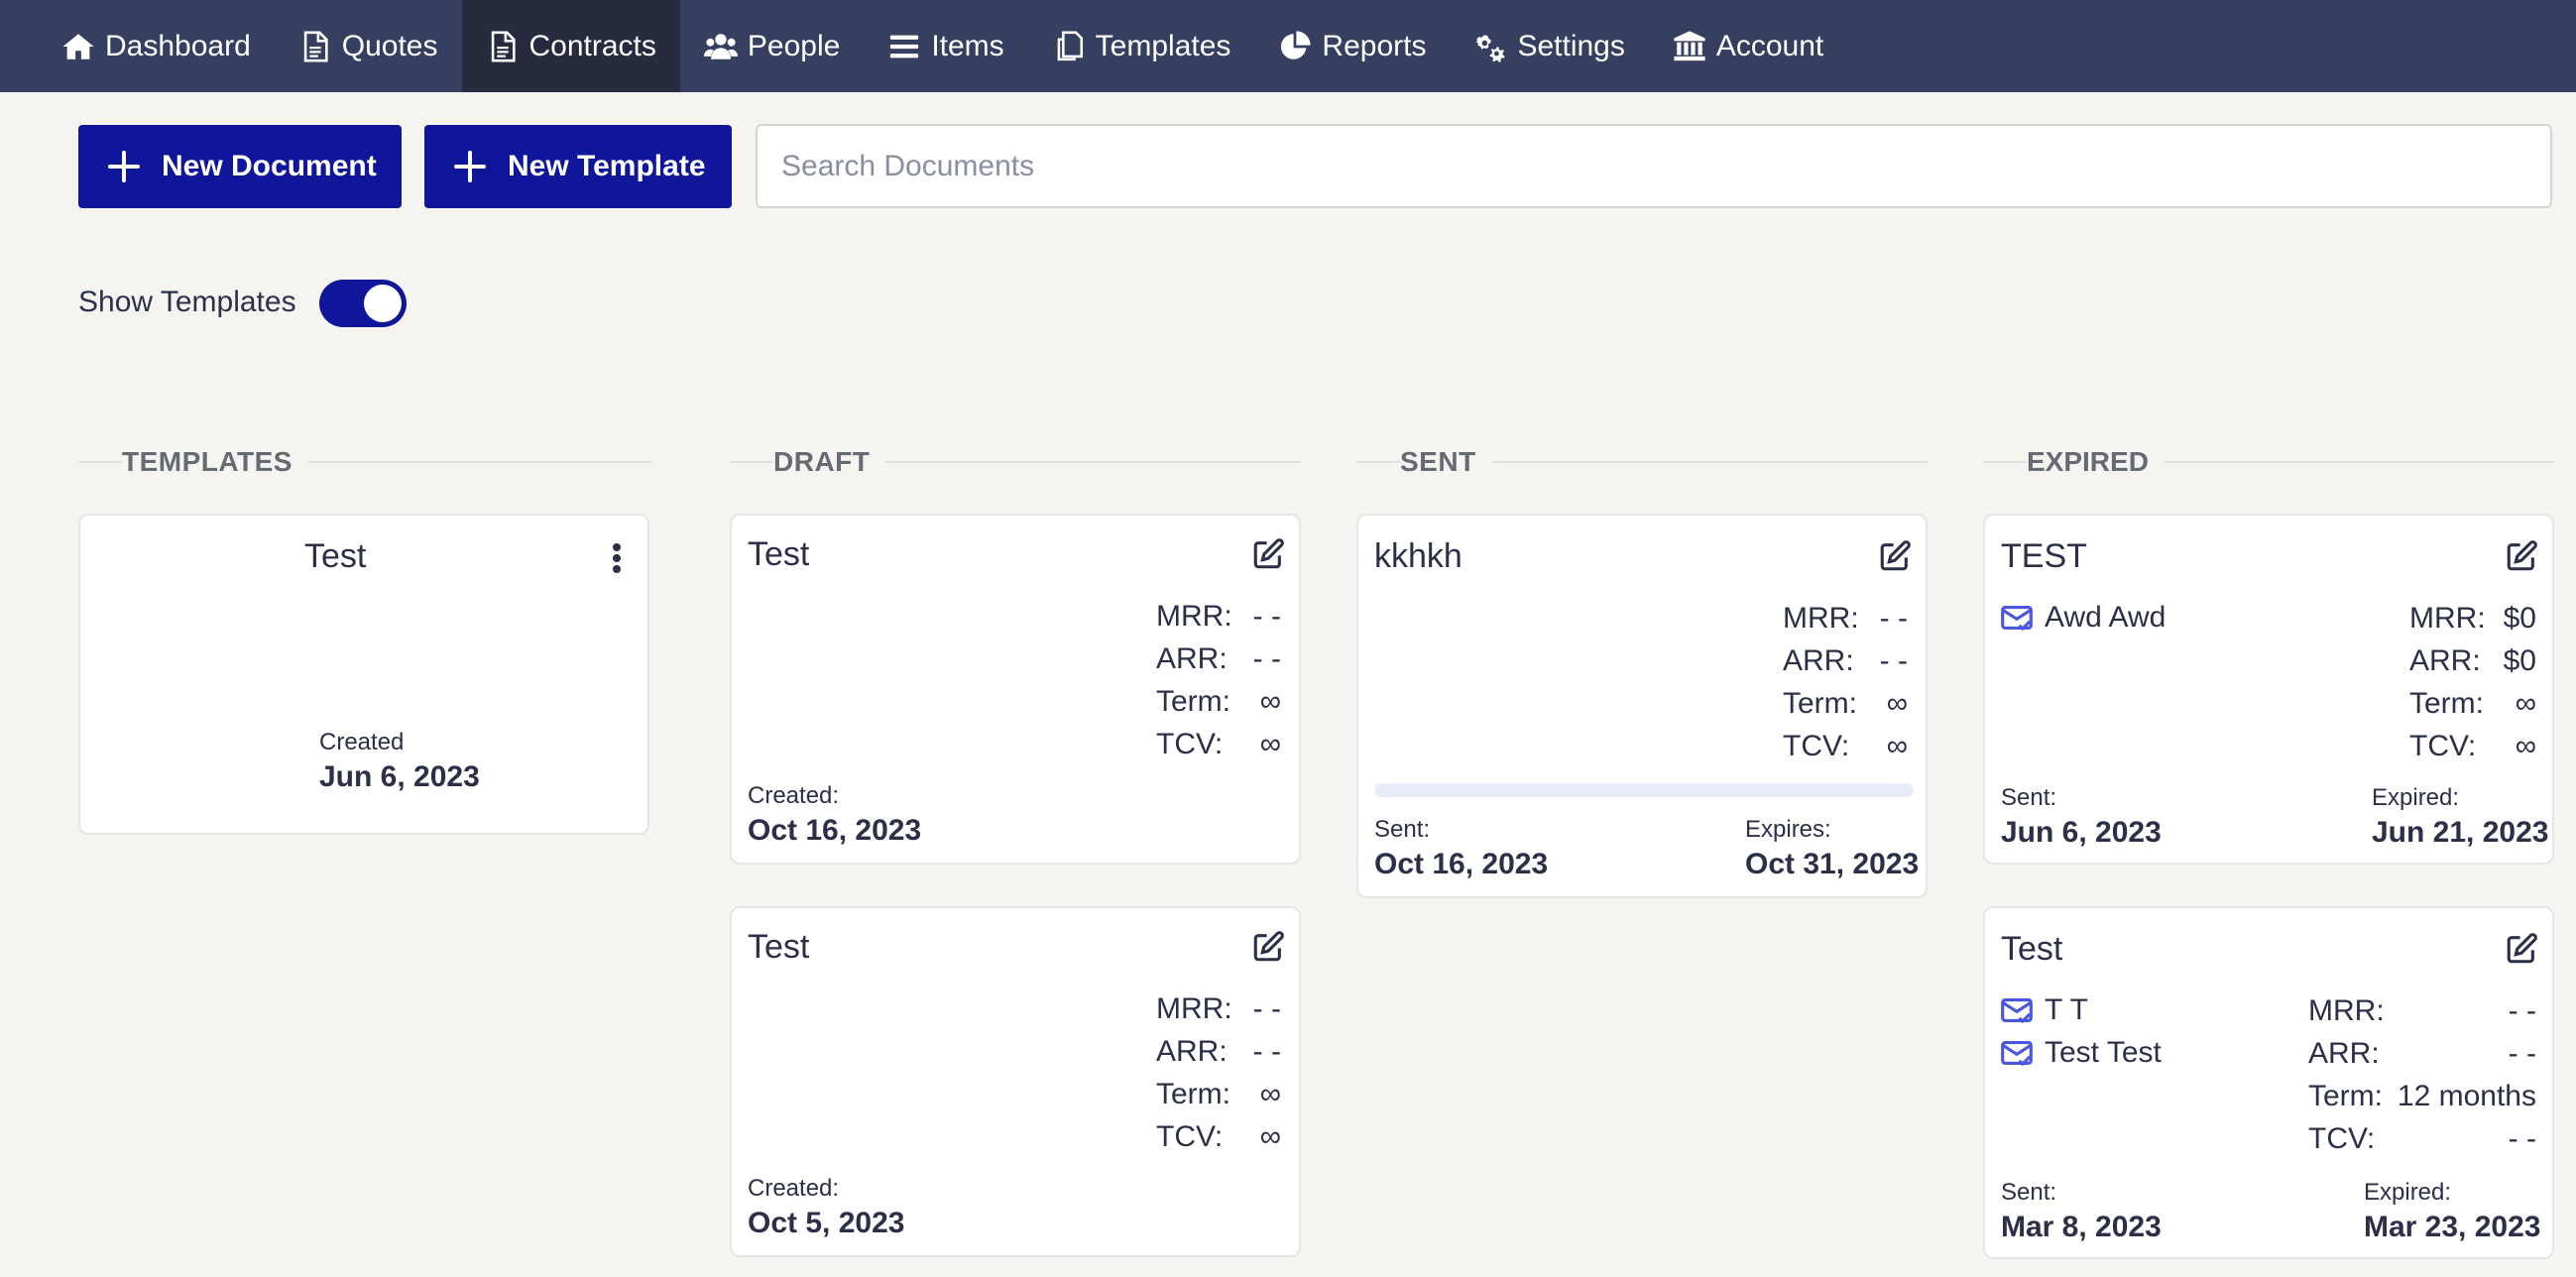  Describe the element at coordinates (316, 46) in the screenshot. I see `document-icon` at that location.